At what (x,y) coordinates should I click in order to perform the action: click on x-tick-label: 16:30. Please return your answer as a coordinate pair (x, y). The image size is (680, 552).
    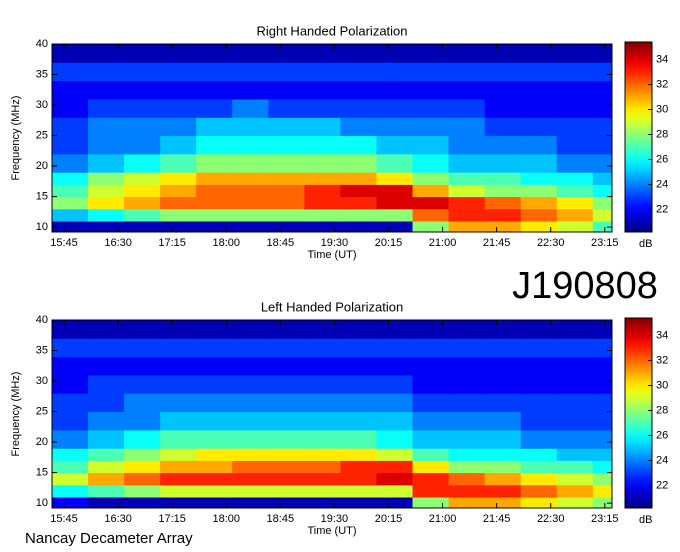
    Looking at the image, I should click on (118, 243).